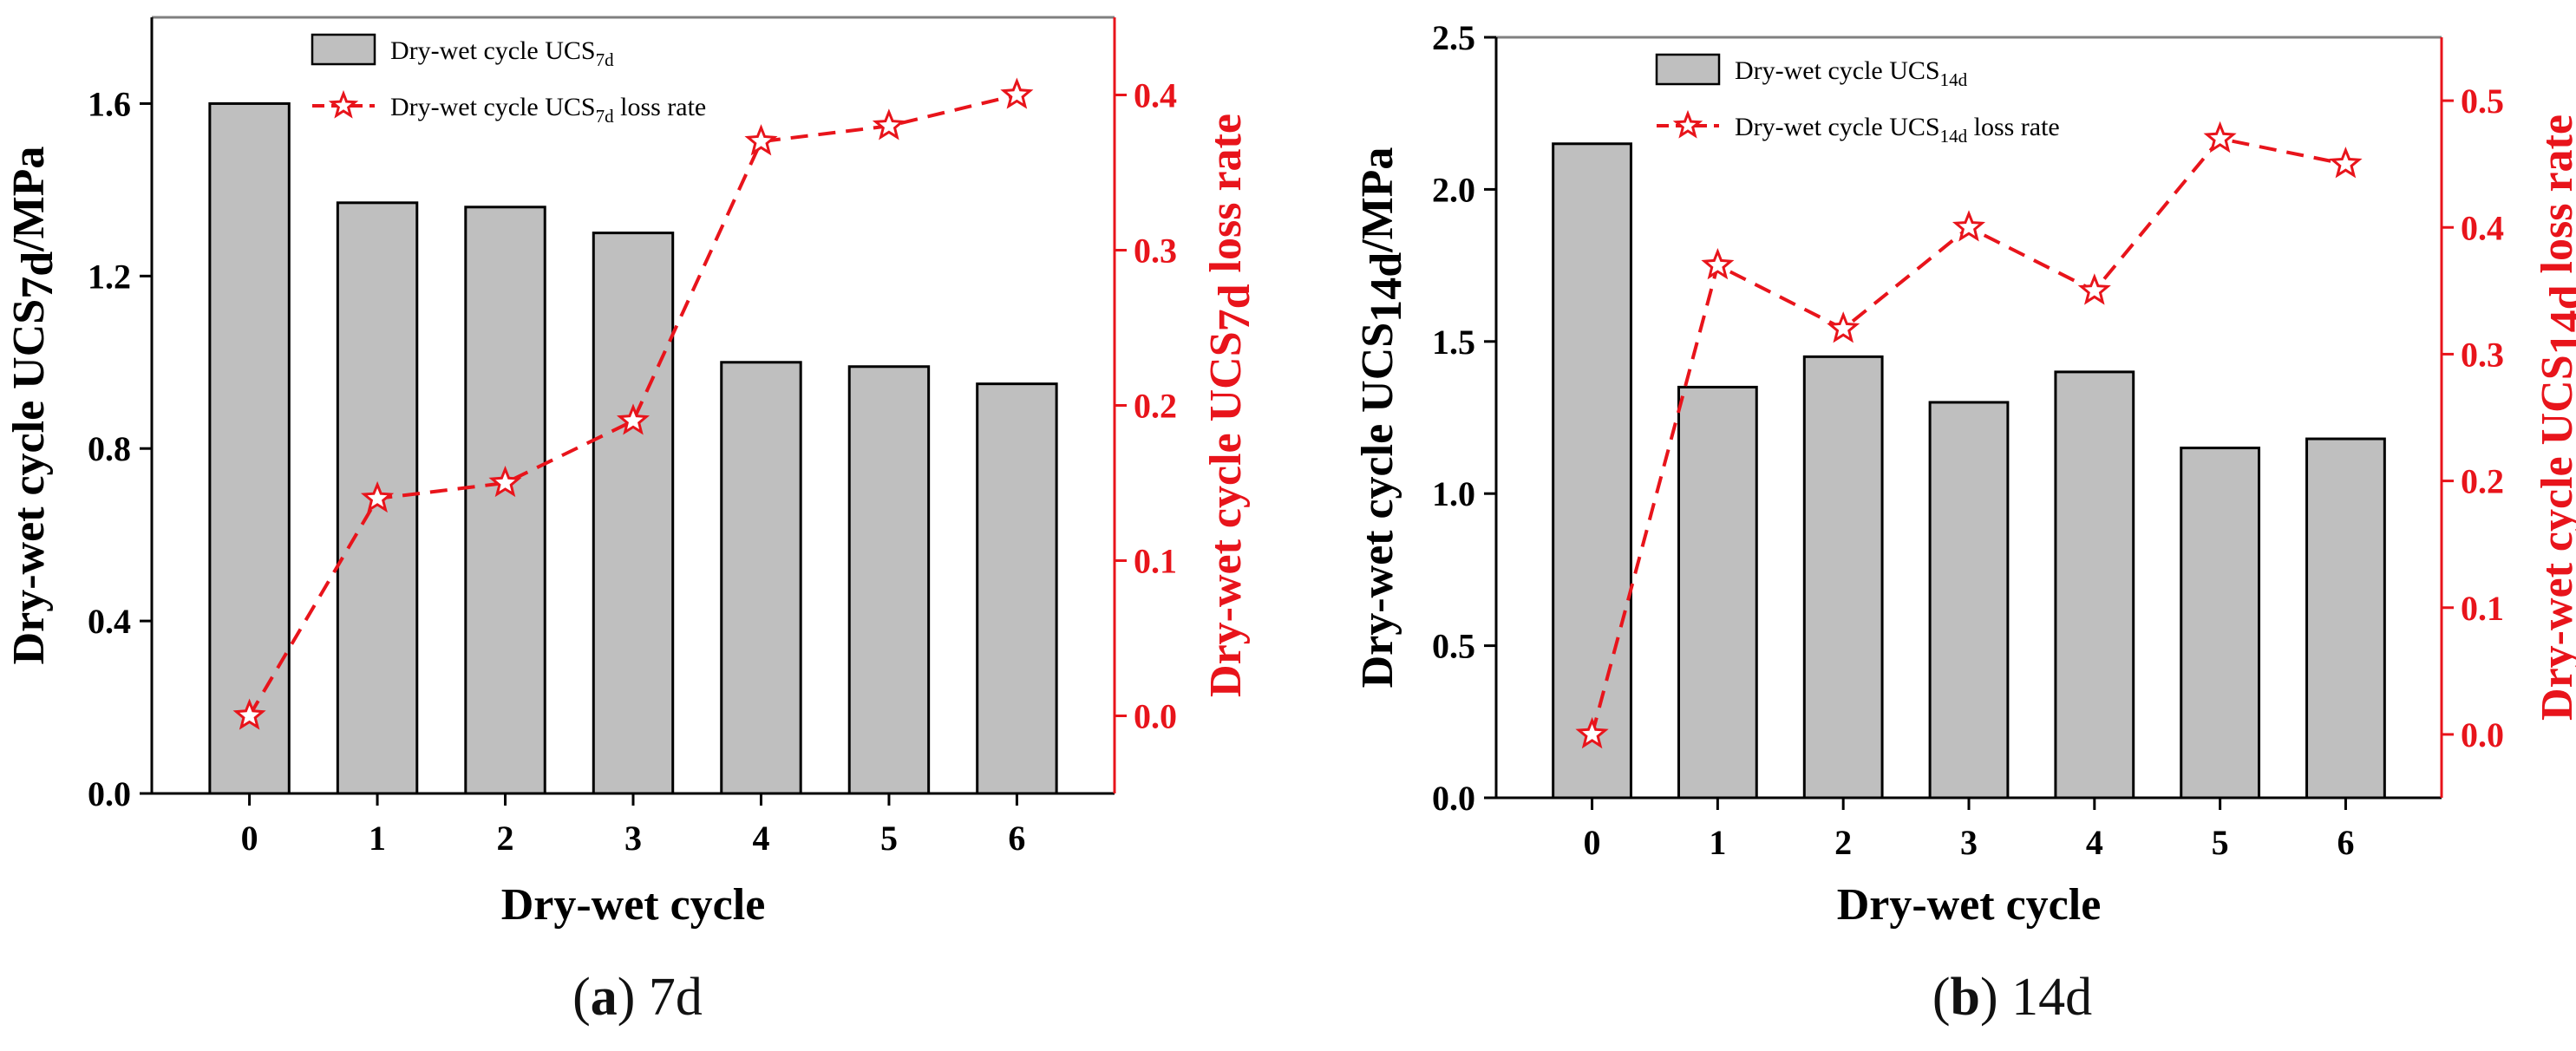 The image size is (2576, 1051). I want to click on legend-line-label: Dry-wet cycle UCS7d loss rate, so click(548, 110).